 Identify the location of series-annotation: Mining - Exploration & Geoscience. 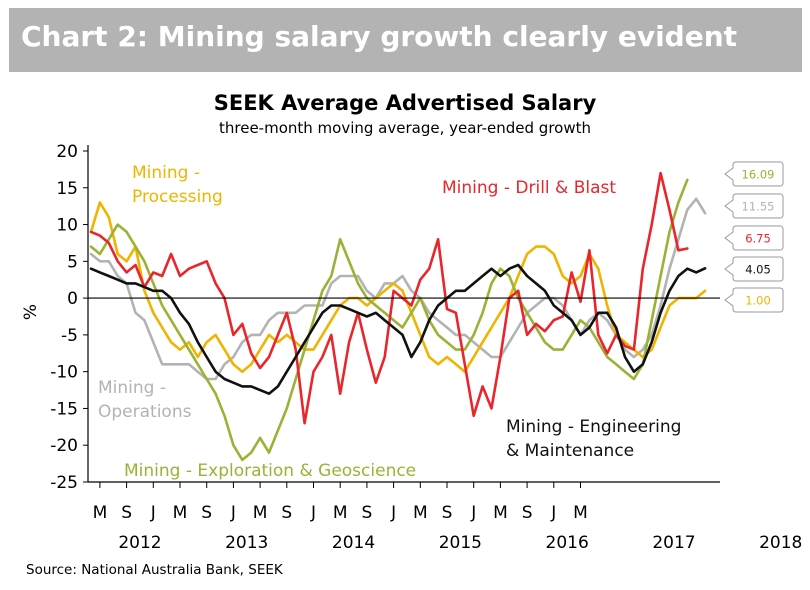
(270, 471).